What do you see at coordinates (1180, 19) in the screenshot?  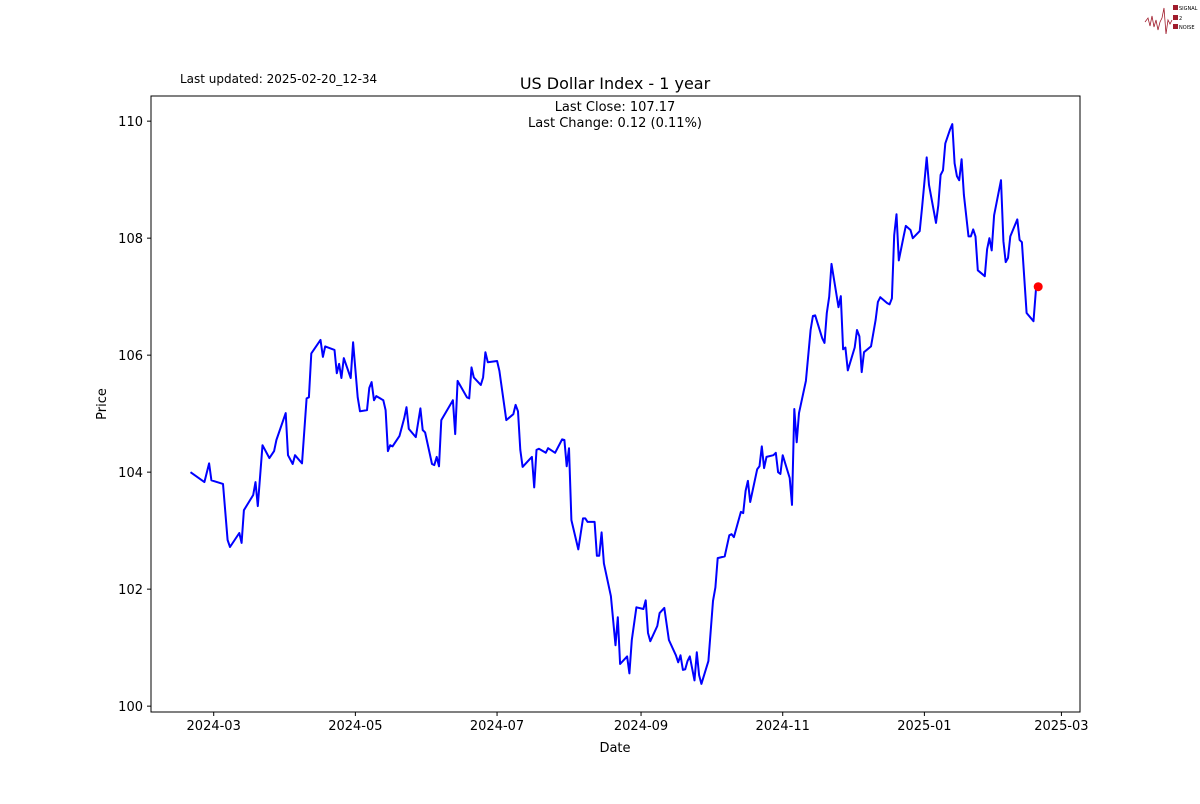 I see `logo-text-2: 2` at bounding box center [1180, 19].